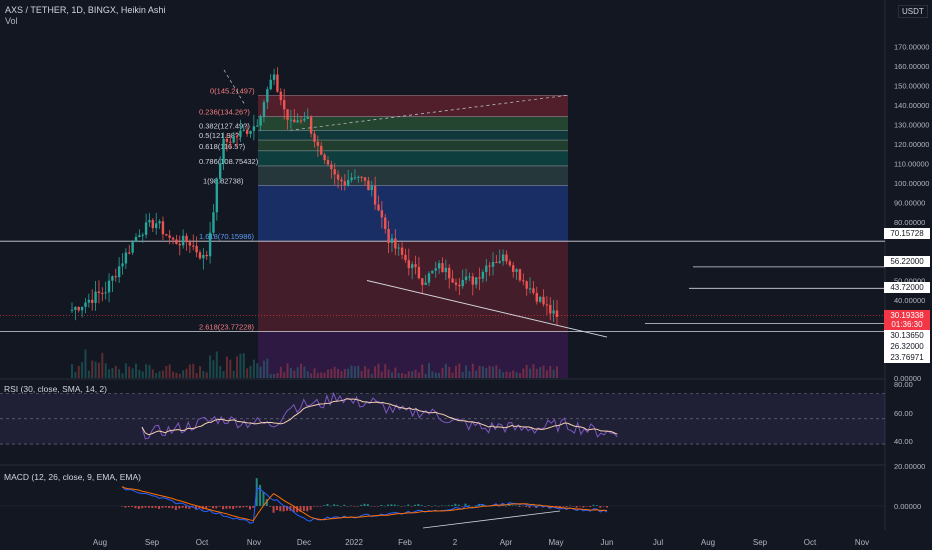 This screenshot has width=932, height=550. I want to click on price-tag: 70.15728, so click(907, 233).